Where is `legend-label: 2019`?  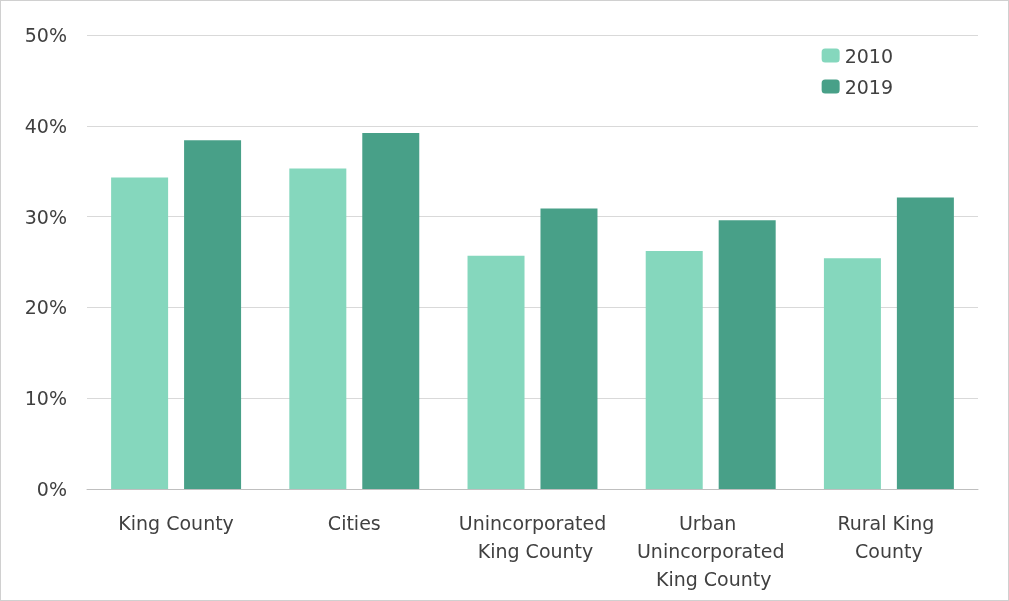
legend-label: 2019 is located at coordinates (869, 86).